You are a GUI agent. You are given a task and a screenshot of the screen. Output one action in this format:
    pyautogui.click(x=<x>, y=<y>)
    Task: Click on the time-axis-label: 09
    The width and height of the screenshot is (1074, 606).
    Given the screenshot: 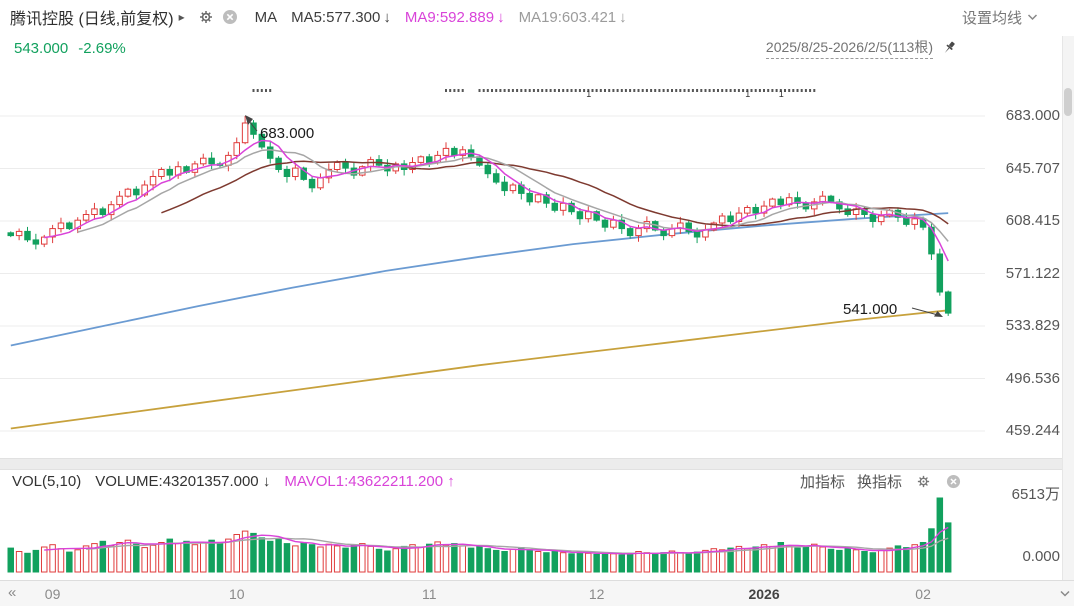 What is the action you would take?
    pyautogui.click(x=52, y=594)
    